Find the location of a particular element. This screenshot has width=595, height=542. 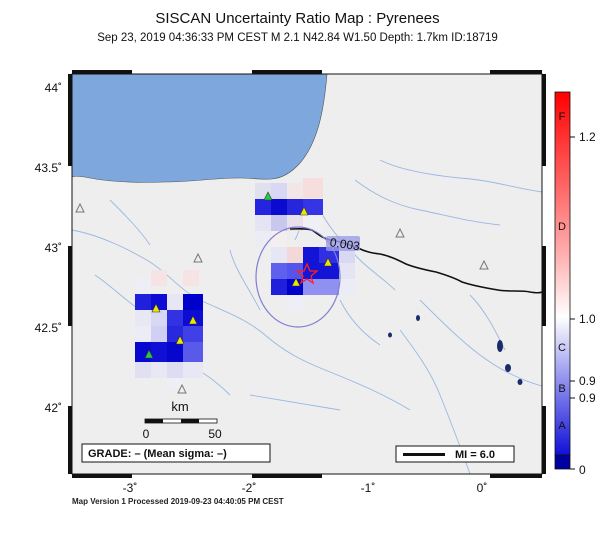

scale-bar: km 0 50 is located at coordinates (182, 420).